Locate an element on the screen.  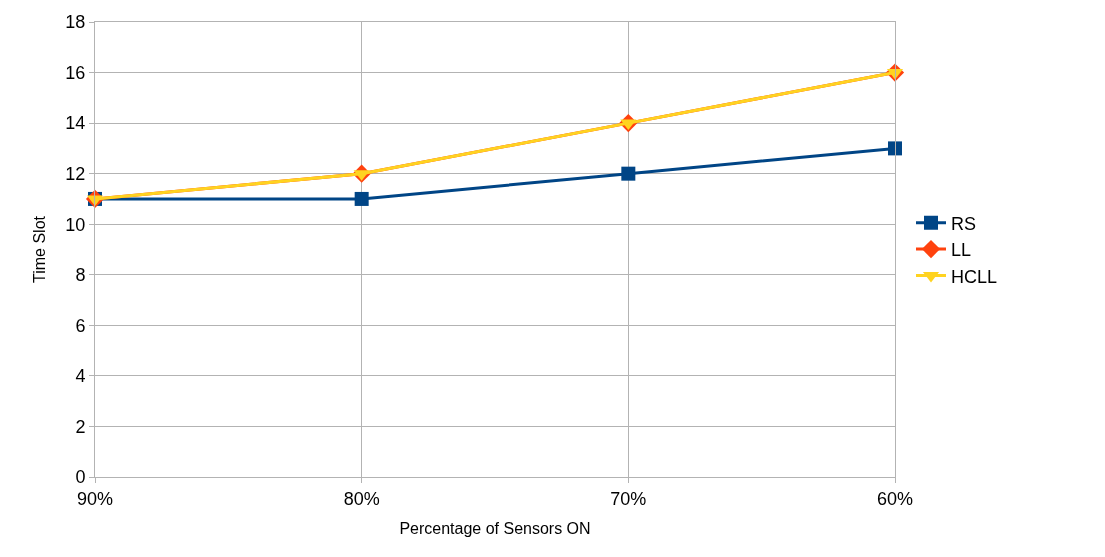
x-axis-title: Percentage of Sensors ON is located at coordinates (495, 529).